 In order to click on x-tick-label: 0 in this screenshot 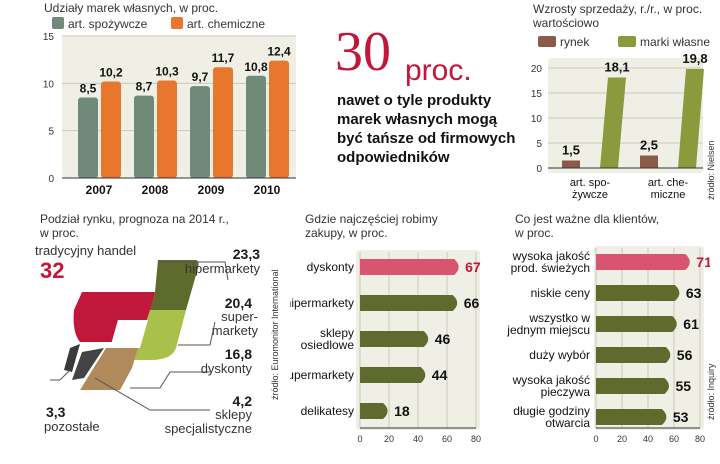, I will do `click(595, 439)`.